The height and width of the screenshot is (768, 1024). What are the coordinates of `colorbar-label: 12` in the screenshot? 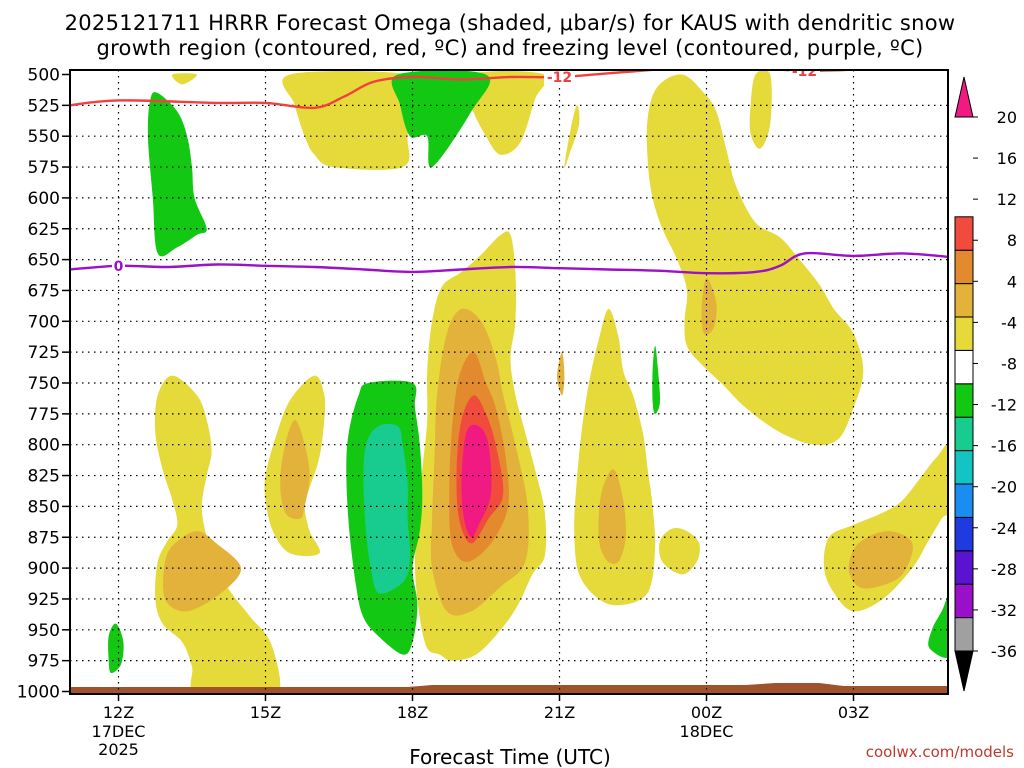 It's located at (1007, 199).